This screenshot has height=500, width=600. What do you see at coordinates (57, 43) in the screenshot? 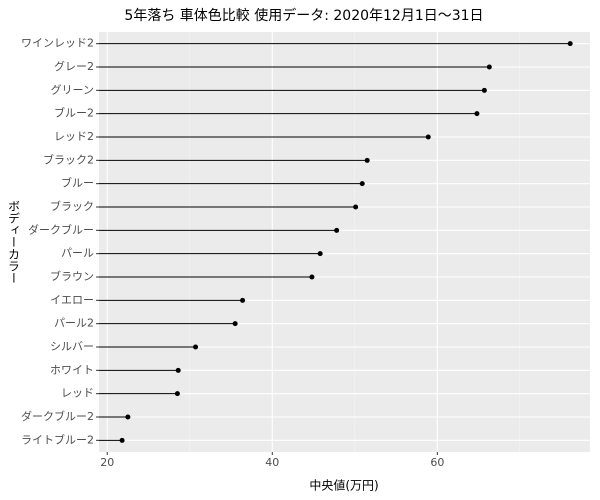
I see `y-tick-label: ワインレッド2` at bounding box center [57, 43].